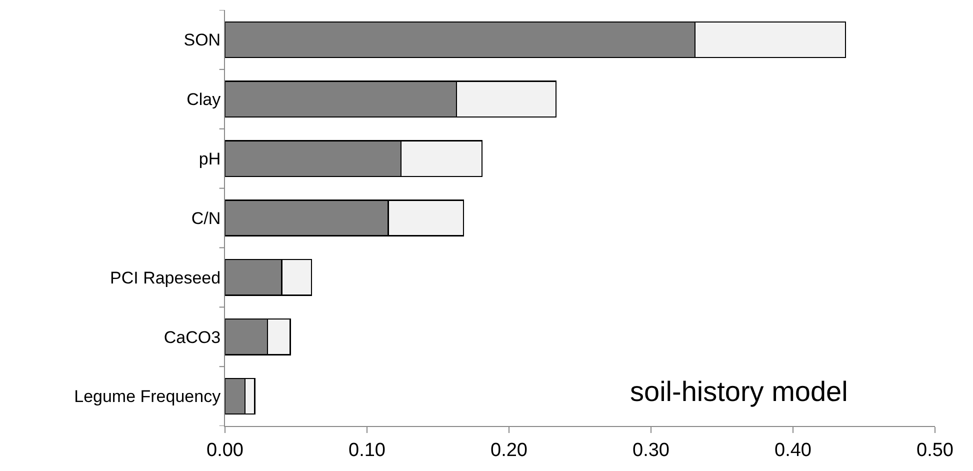 This screenshot has height=471, width=973. Describe the element at coordinates (165, 278) in the screenshot. I see `y-tick-label: PCI Rapeseed` at that location.